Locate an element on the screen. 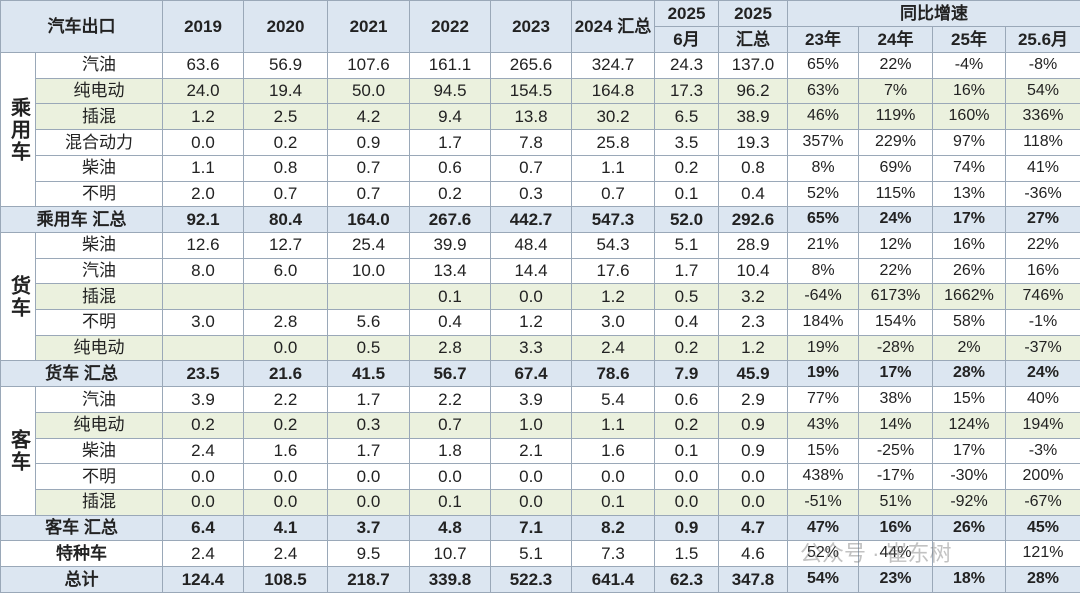  value-cell: 1.5 is located at coordinates (686, 554).